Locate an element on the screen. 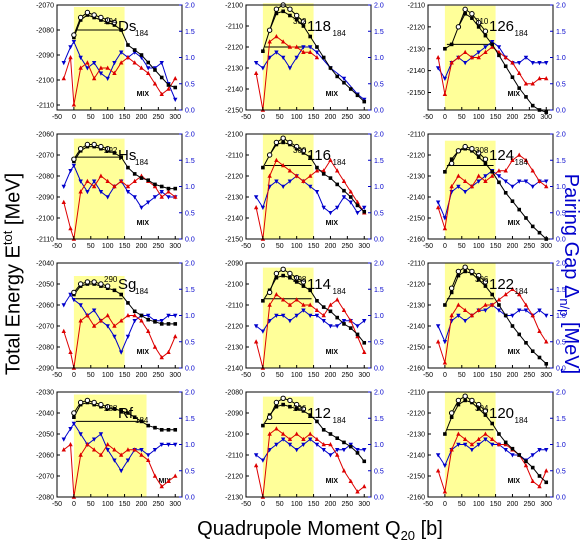 This screenshot has width=586, height=550. y-tick-label: -2080 is located at coordinates (234, 393).